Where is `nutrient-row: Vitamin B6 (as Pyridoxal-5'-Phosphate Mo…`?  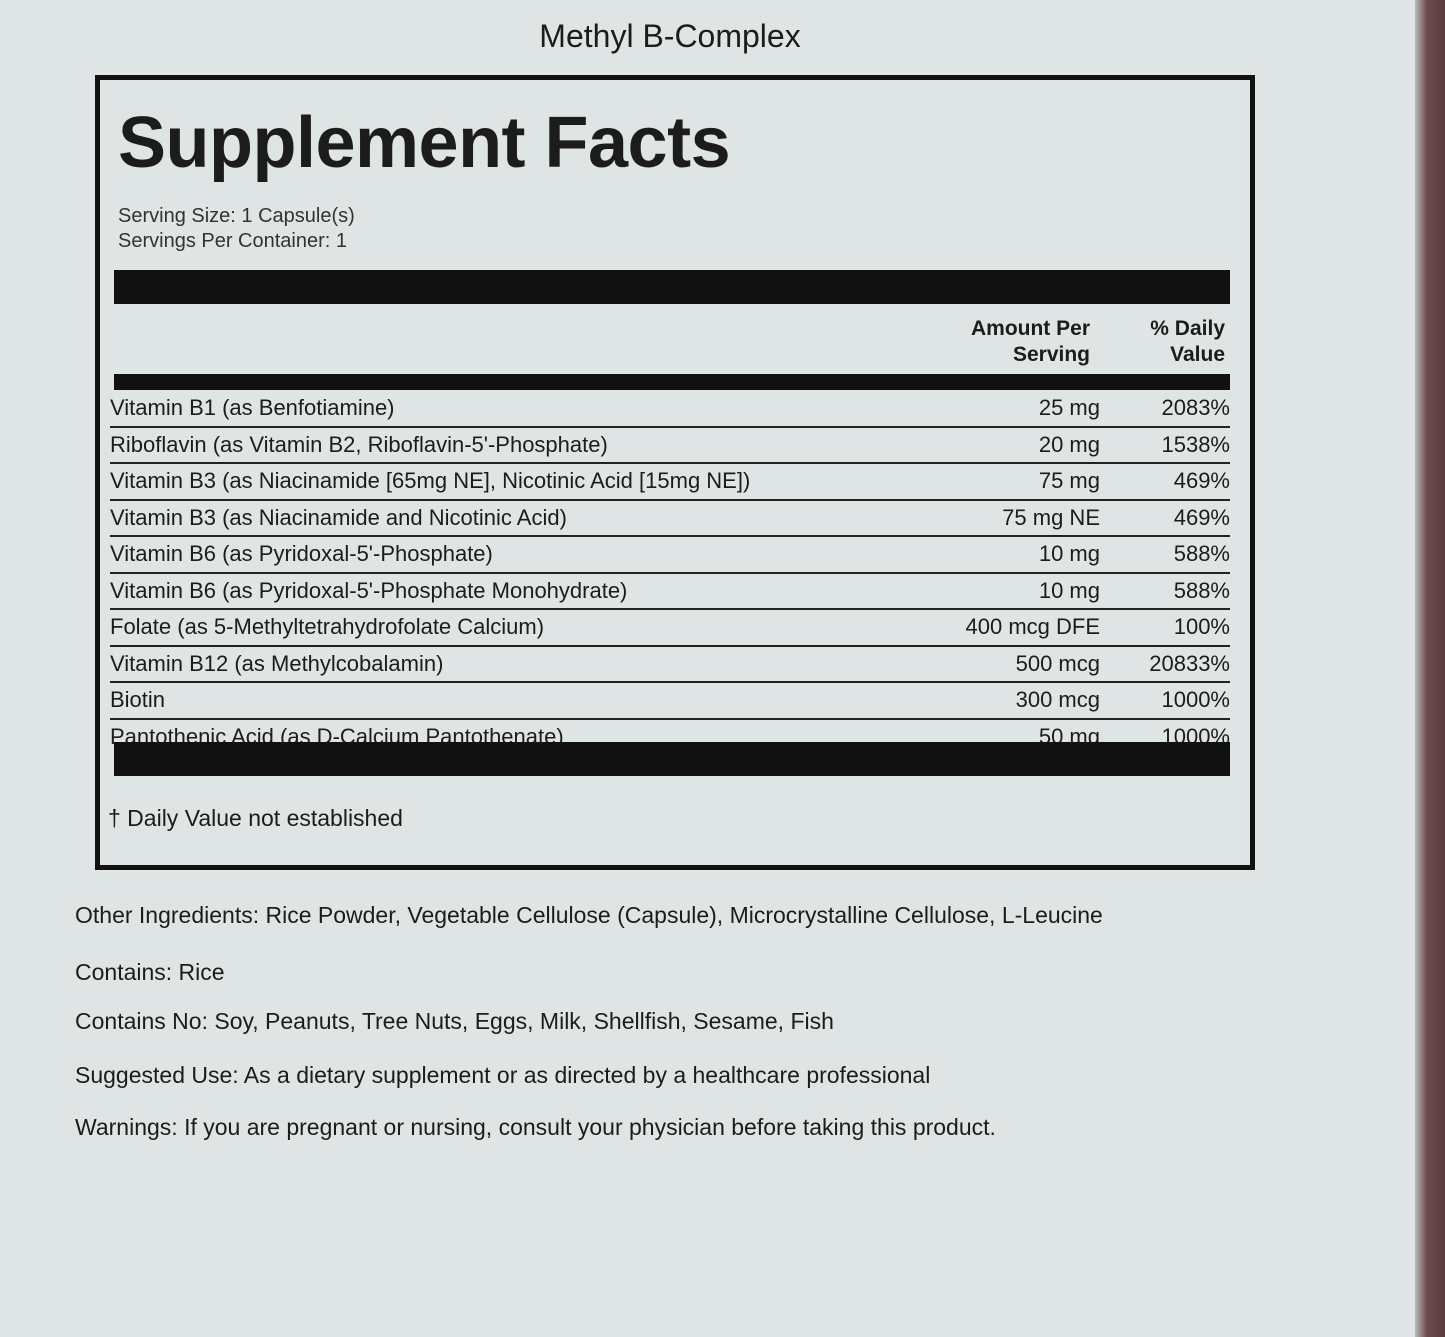
nutrient-row: Vitamin B6 (as Pyridoxal-5'-Phosphate Mo… is located at coordinates (670, 592).